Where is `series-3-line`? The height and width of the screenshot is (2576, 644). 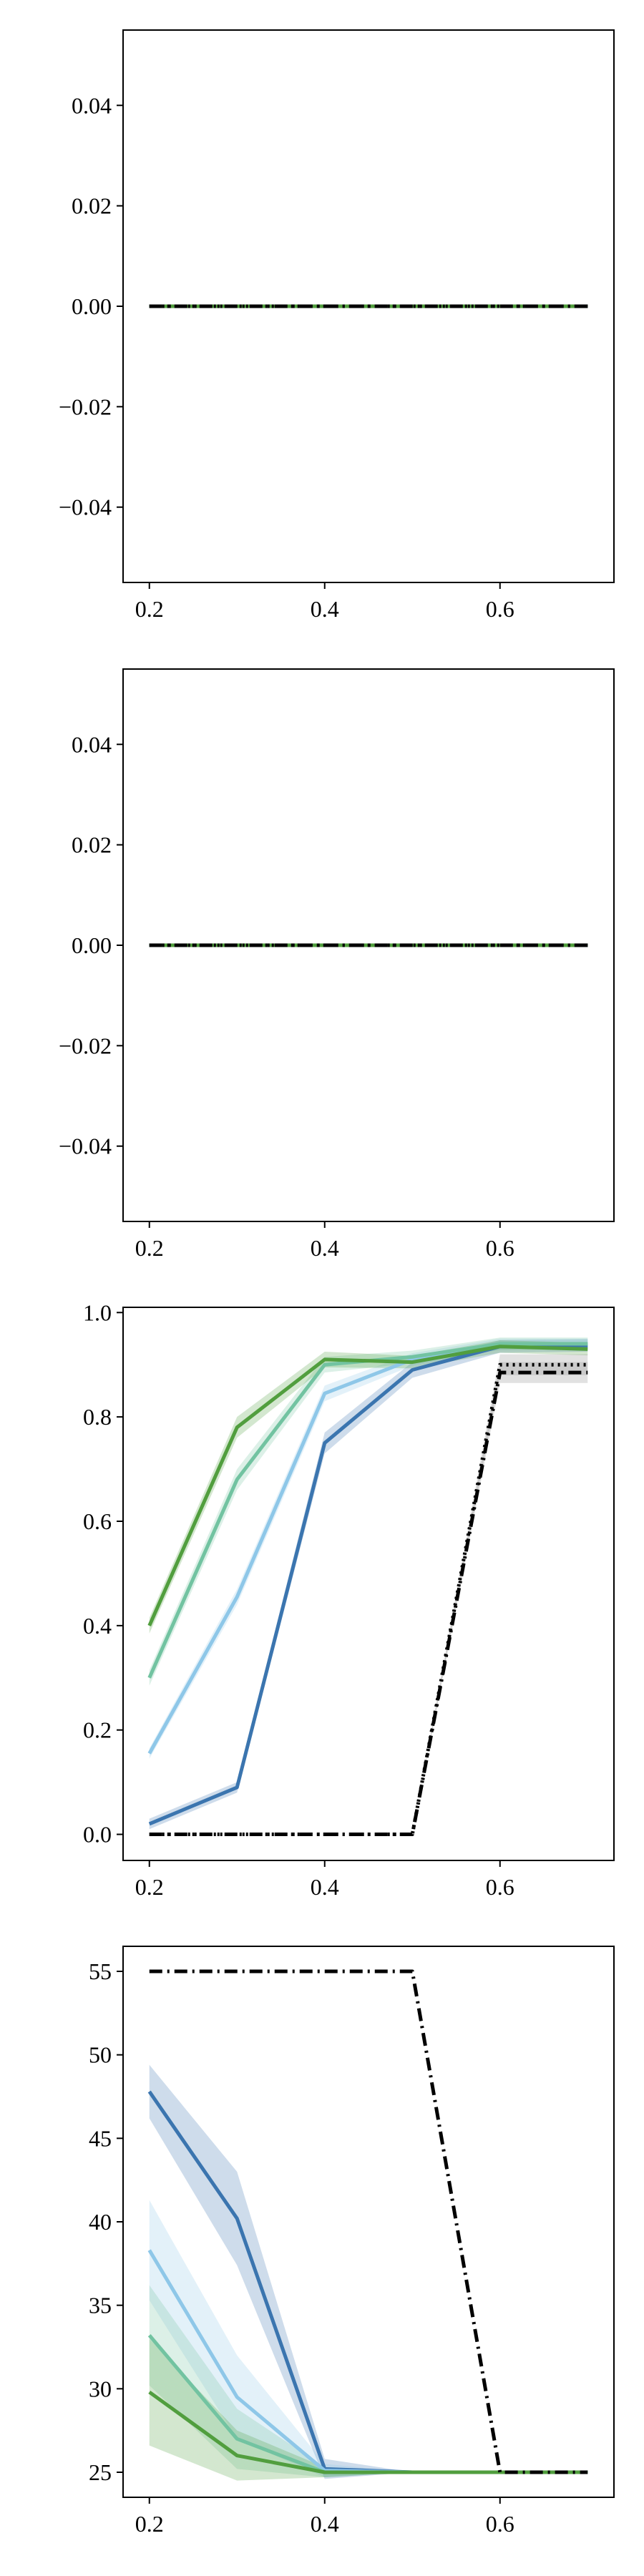 series-3-line is located at coordinates (367, 1510).